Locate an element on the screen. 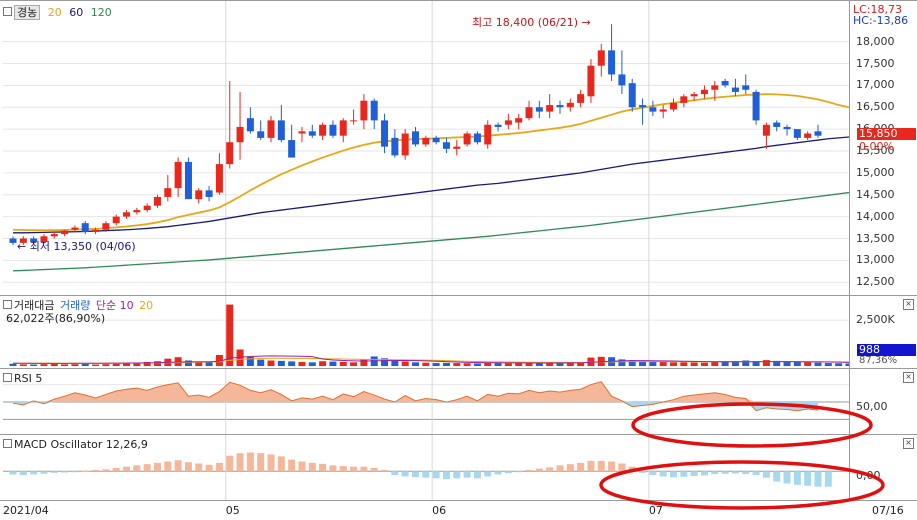 The image size is (917, 520). price-tick-label: 14,000 is located at coordinates (875, 216).